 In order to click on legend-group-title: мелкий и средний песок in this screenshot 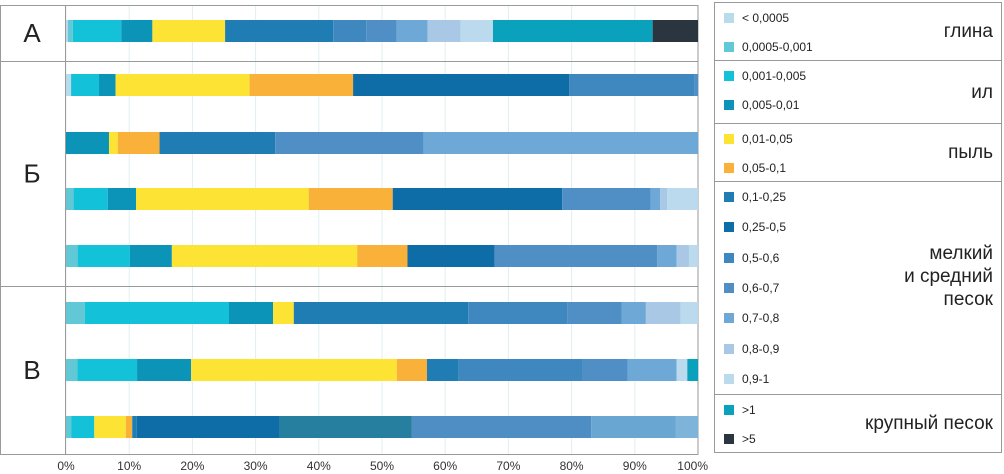, I will do `click(948, 276)`.